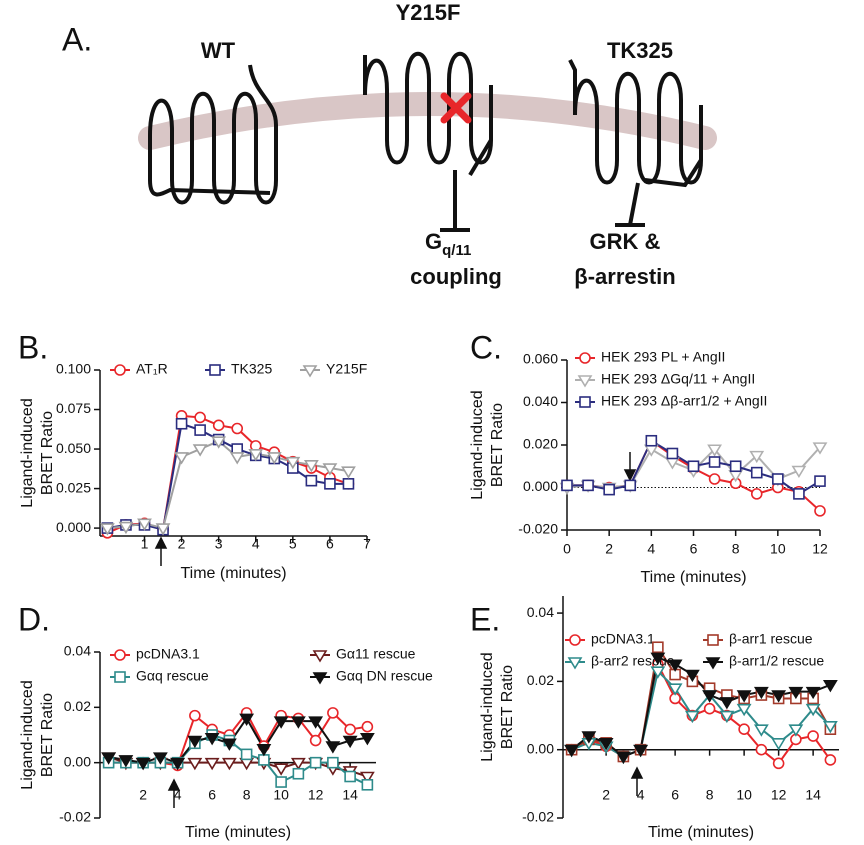 Image resolution: width=864 pixels, height=845 pixels. I want to click on legend-label: TK325, so click(251, 369).